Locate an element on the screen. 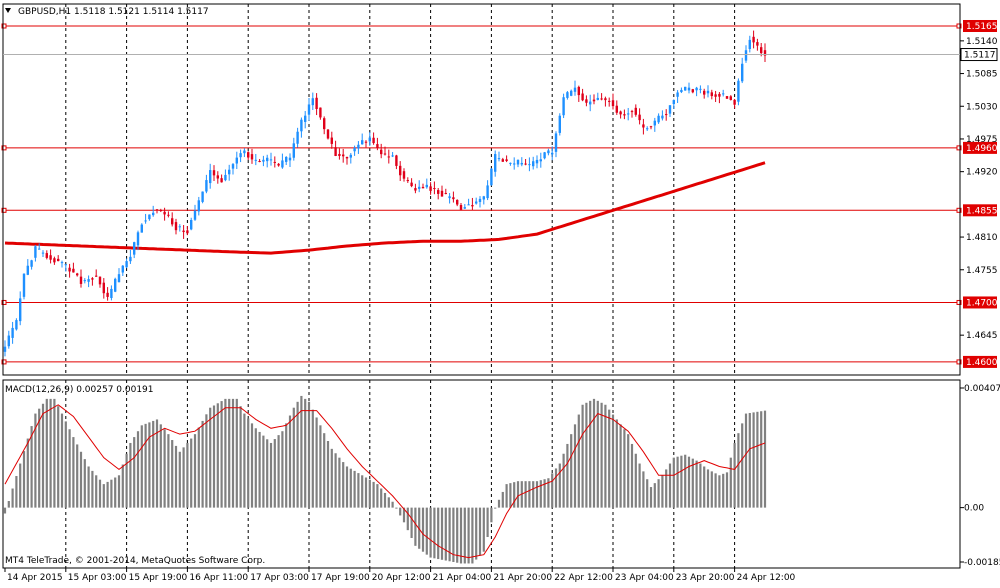  level-anchor-right is located at coordinates (959, 148).